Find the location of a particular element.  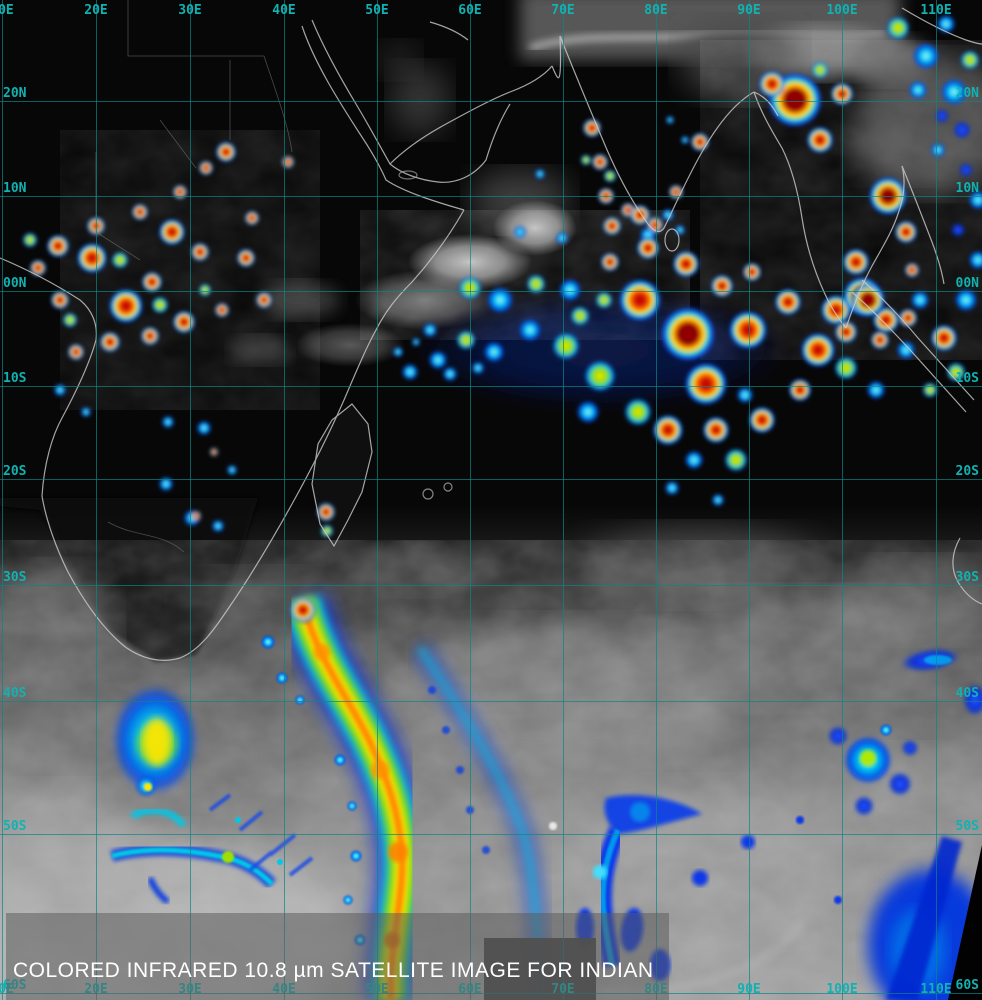

convection-southwest-cluster is located at coordinates (212, 795).